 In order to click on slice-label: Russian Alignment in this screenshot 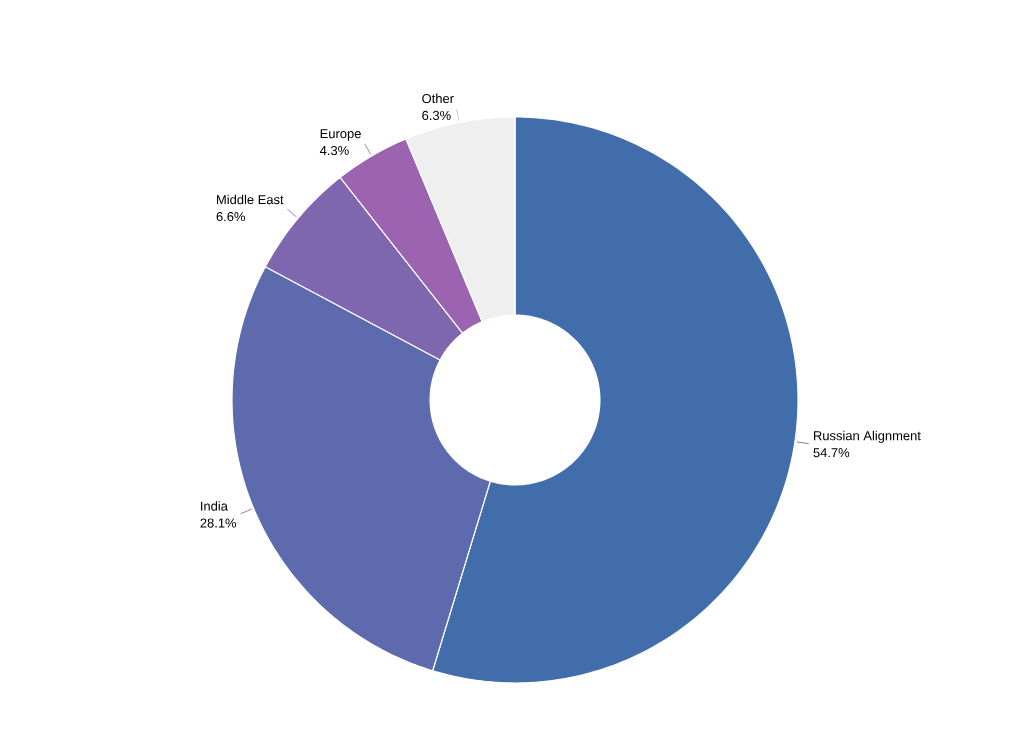, I will do `click(867, 436)`.